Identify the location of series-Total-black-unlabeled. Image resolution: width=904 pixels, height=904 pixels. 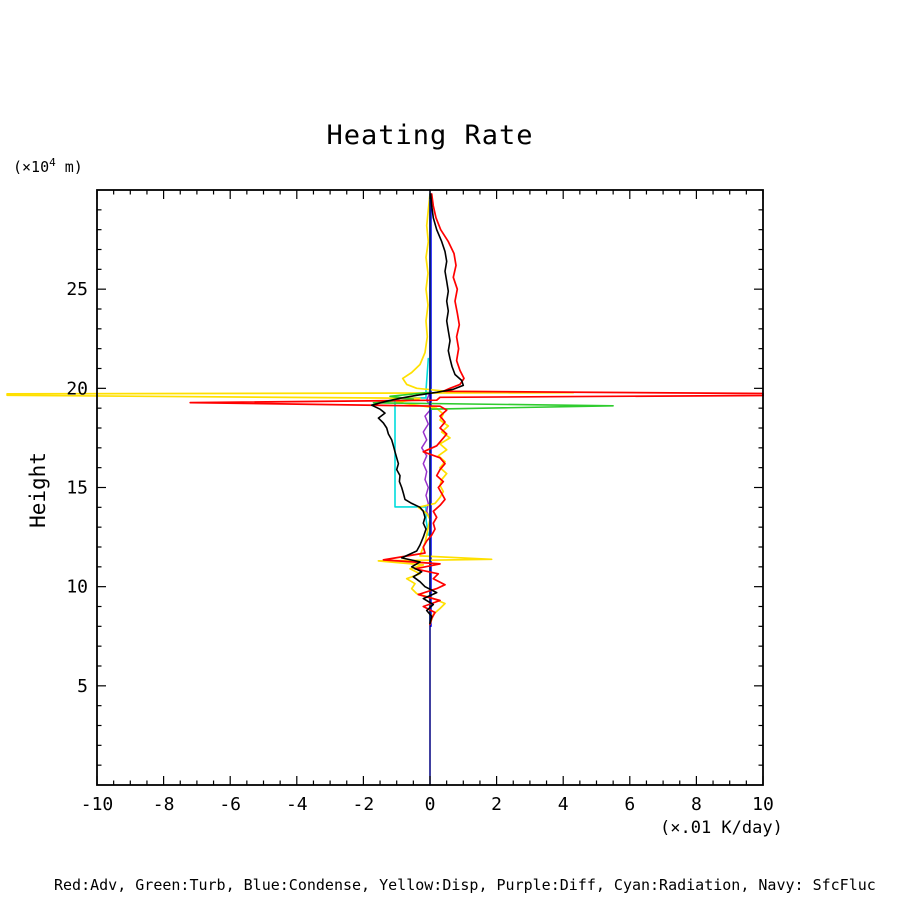
(417, 409).